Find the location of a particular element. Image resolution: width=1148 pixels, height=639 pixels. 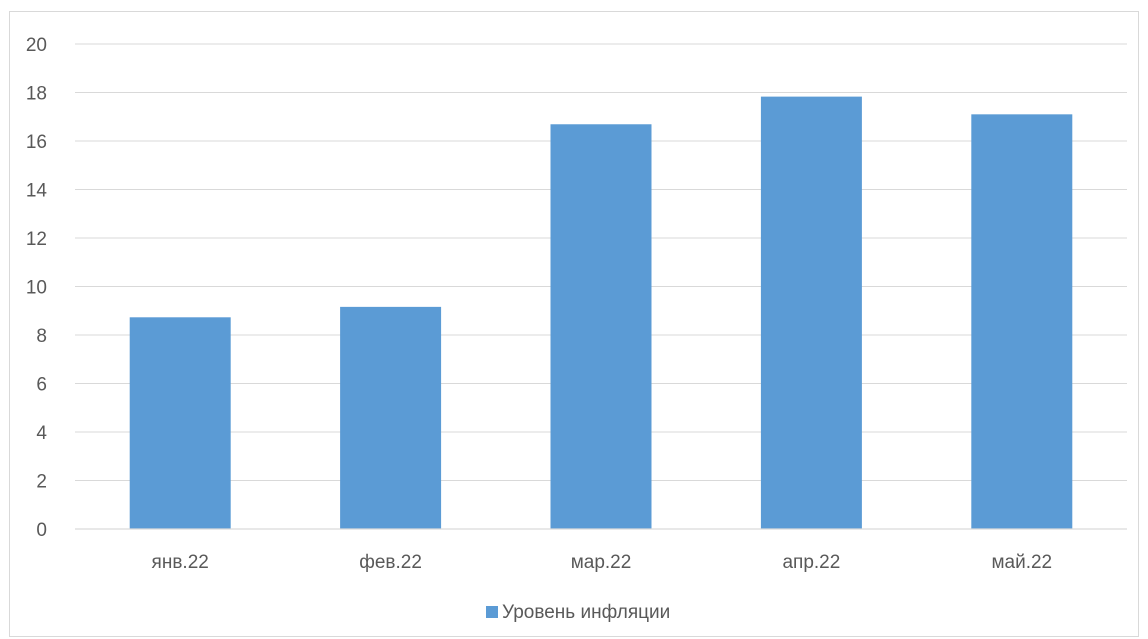

x-tick-label: мар.22 is located at coordinates (601, 562).